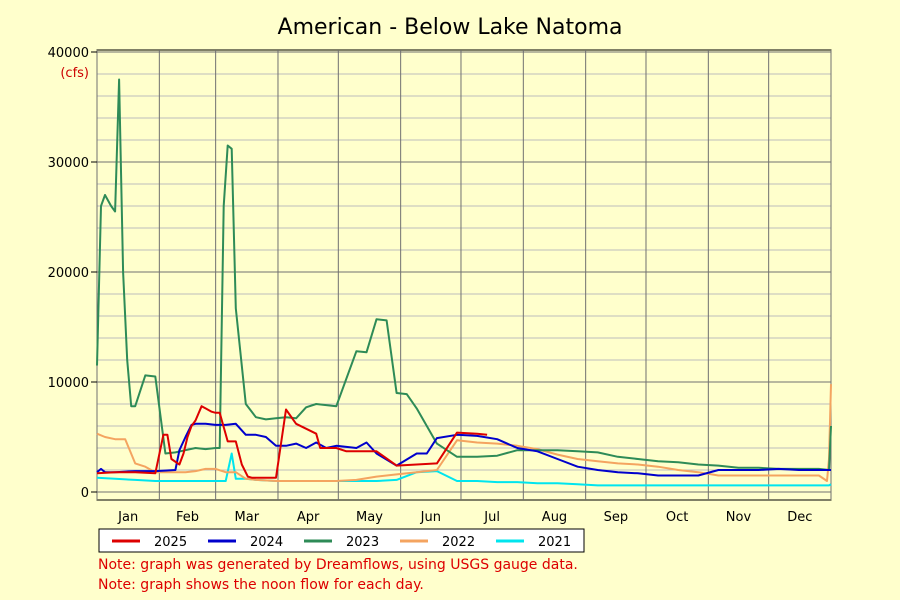 Image resolution: width=900 pixels, height=600 pixels. What do you see at coordinates (85, 493) in the screenshot?
I see `y-tick-label: 0` at bounding box center [85, 493].